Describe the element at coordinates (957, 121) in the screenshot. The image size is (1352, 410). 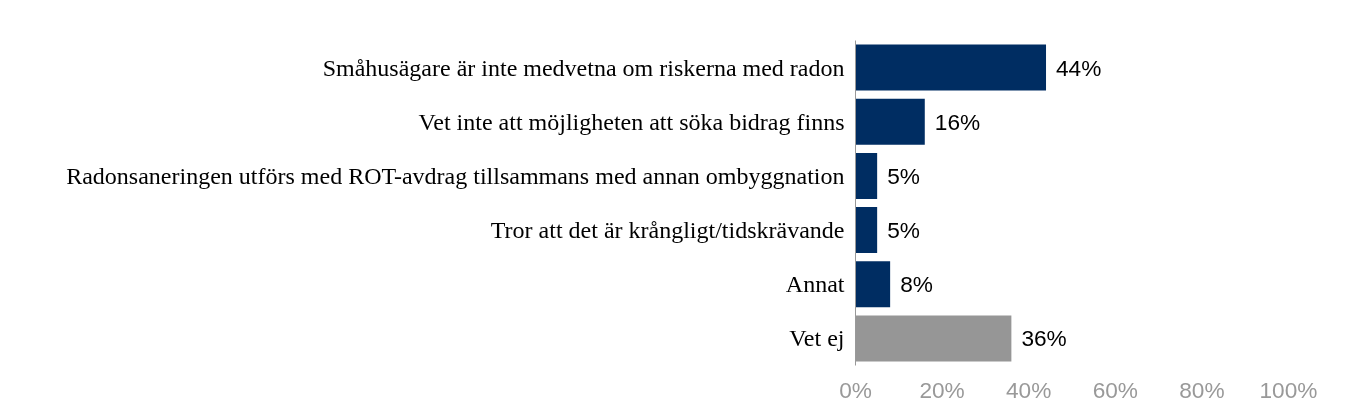
I see `data-label: 16%` at that location.